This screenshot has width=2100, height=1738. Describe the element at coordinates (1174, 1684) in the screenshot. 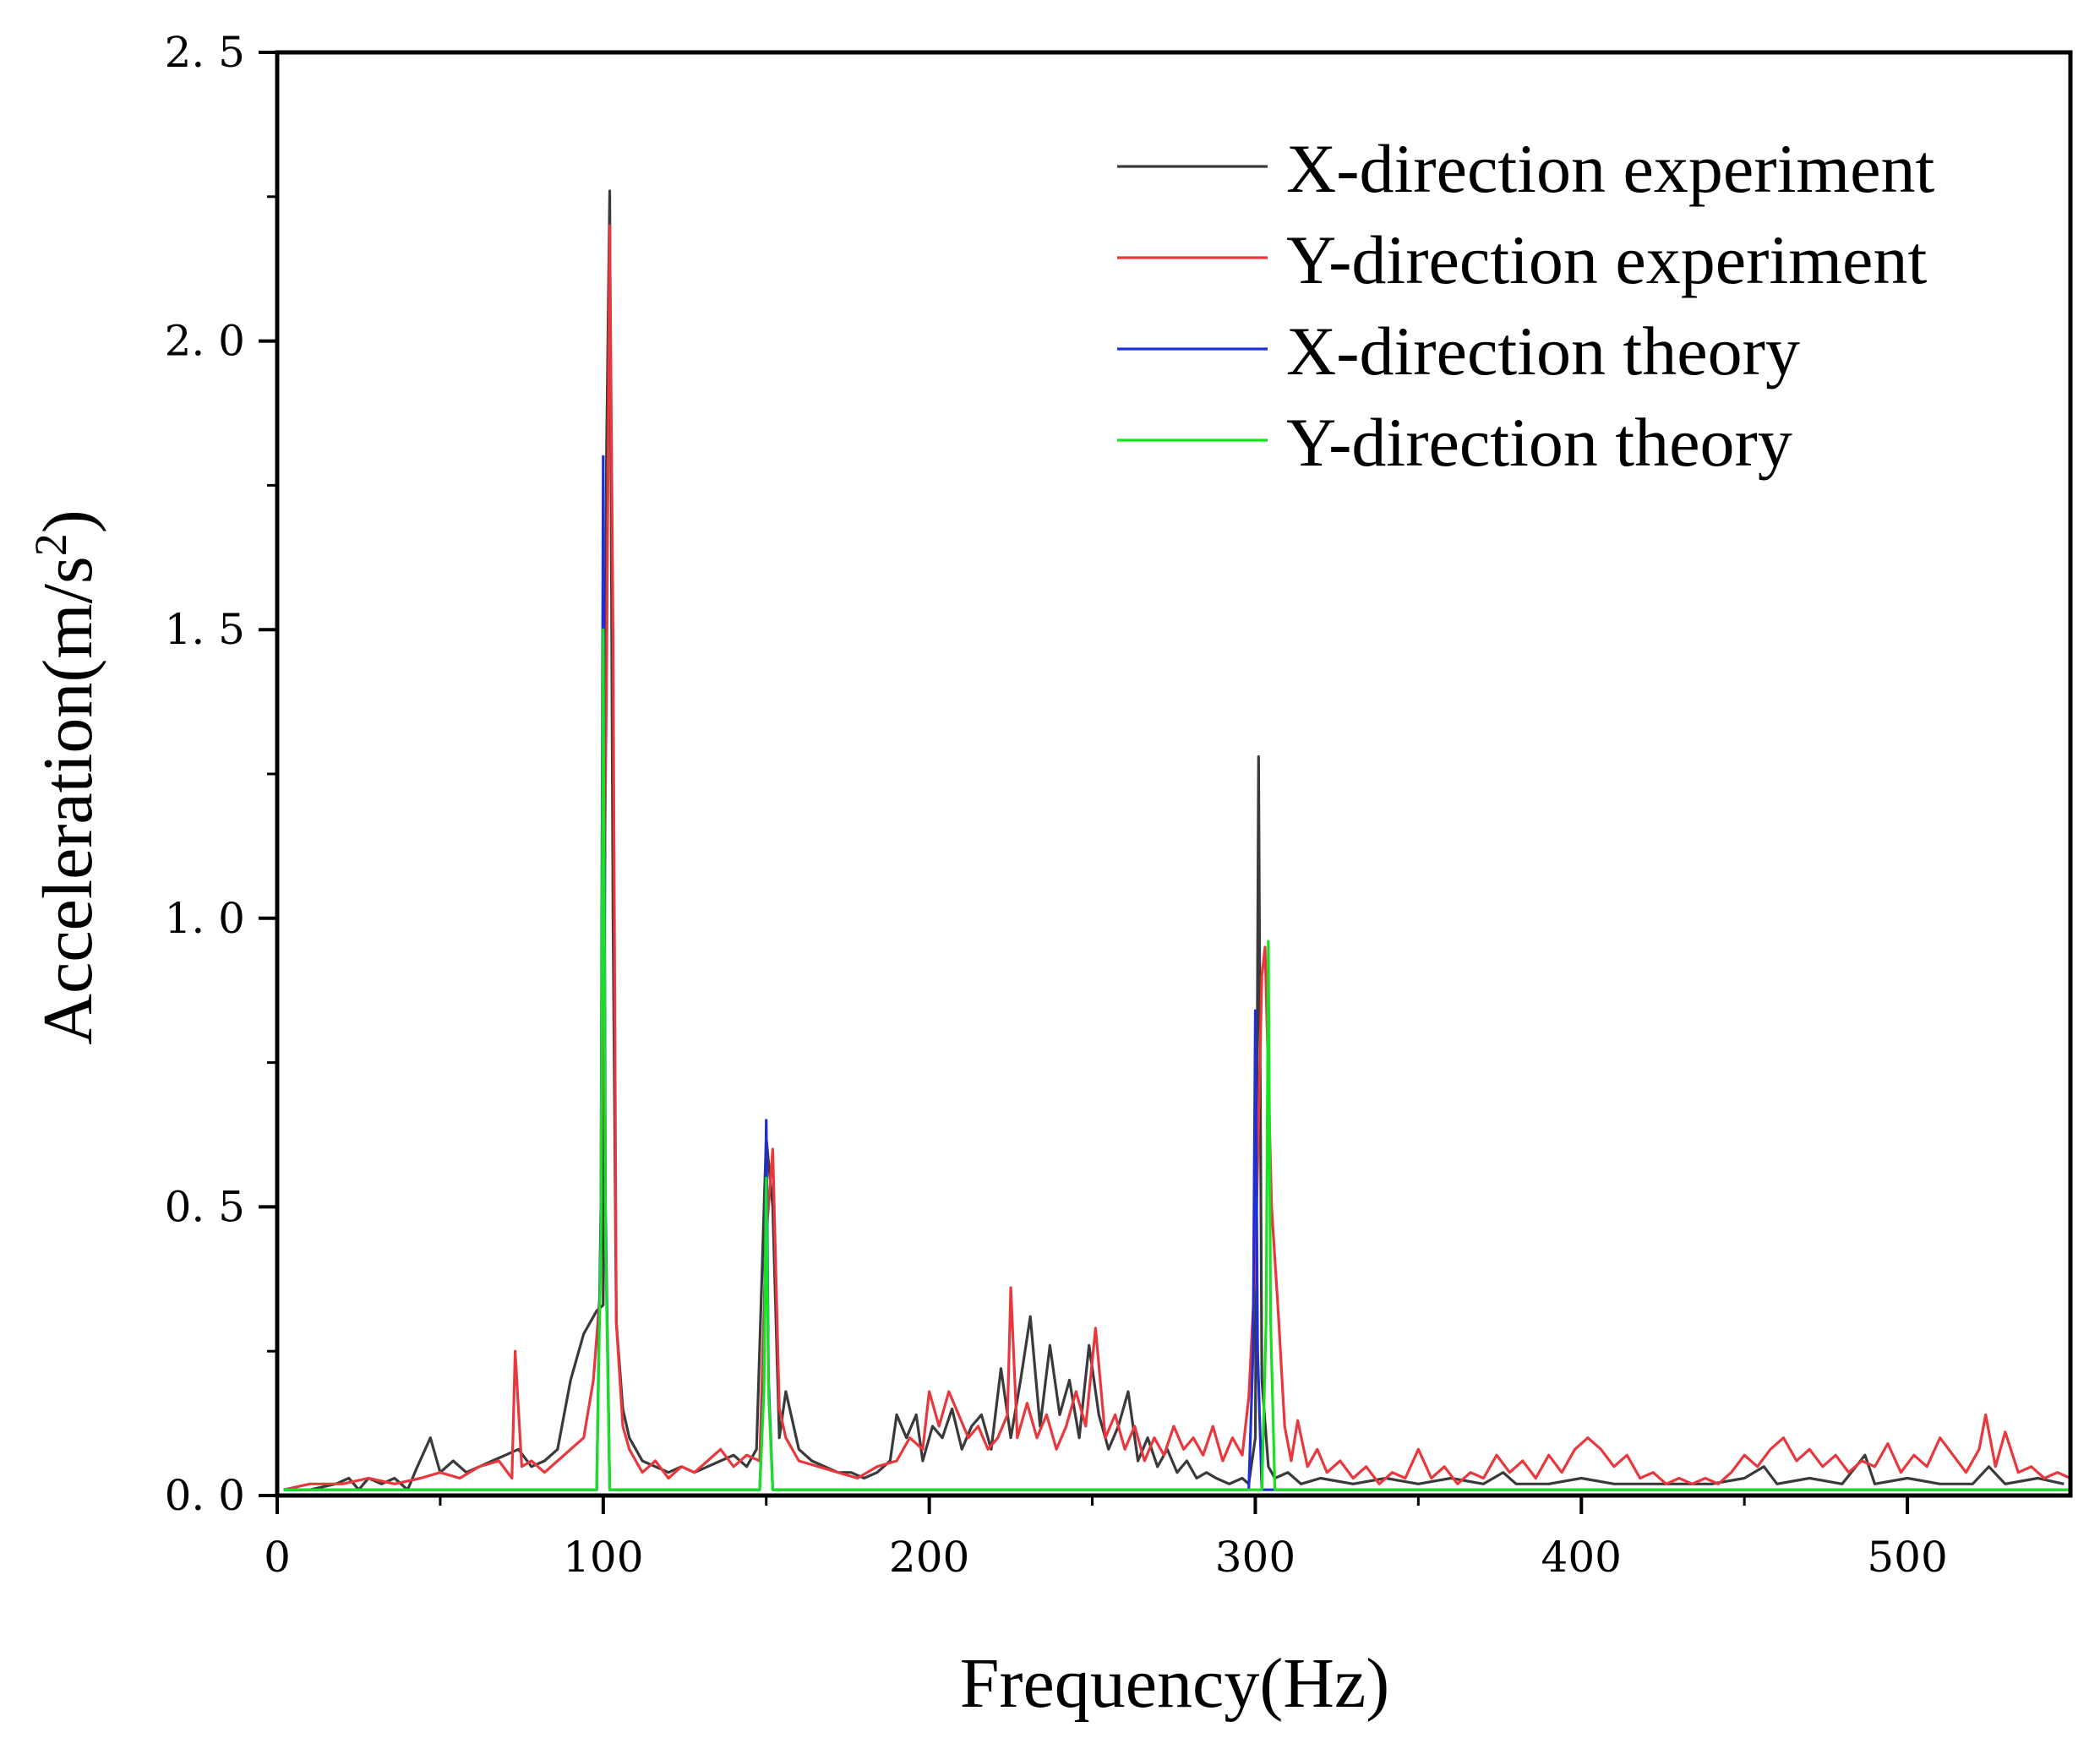

I see `x-axis-title: Frequency(Hz)` at that location.